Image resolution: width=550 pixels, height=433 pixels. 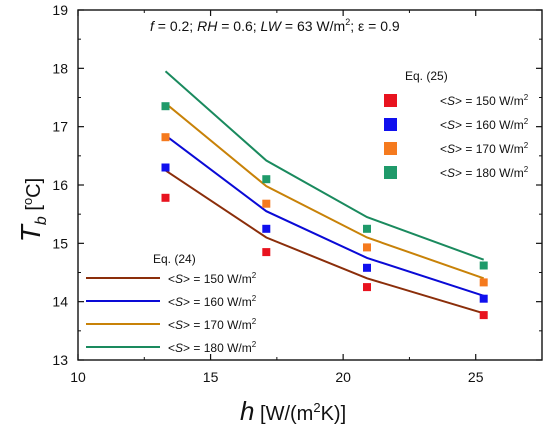 I want to click on x-axis-symbol: h, so click(x=247, y=411).